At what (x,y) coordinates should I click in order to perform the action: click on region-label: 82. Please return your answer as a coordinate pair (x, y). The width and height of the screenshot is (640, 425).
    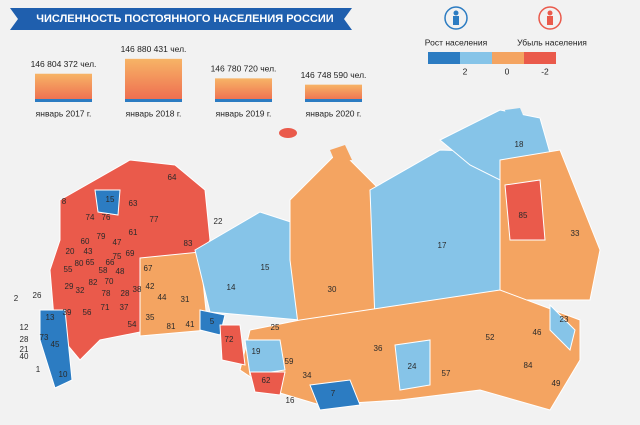
    Looking at the image, I should click on (93, 282).